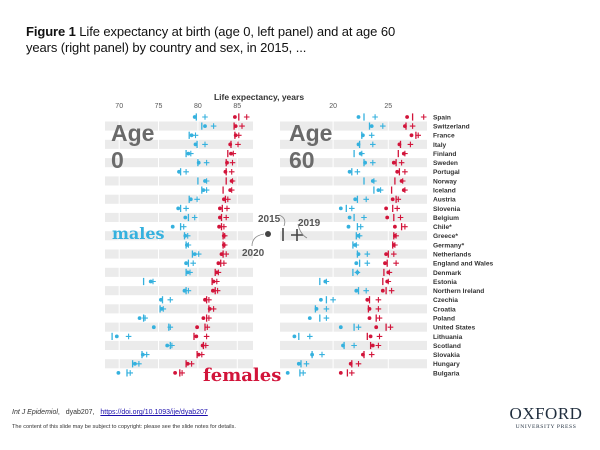 The image size is (600, 450). Describe the element at coordinates (447, 346) in the screenshot. I see `country-label: Scotland` at that location.